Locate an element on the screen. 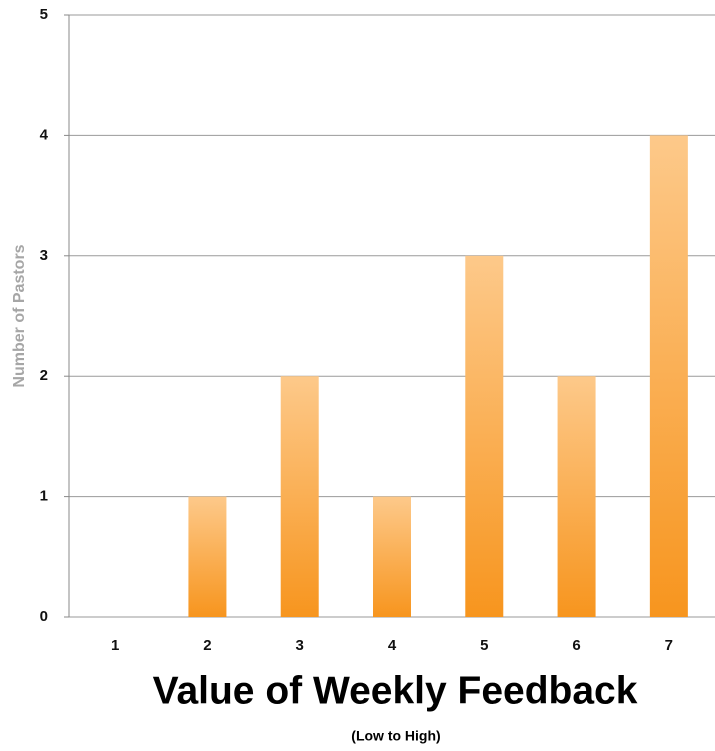  y-tick-label: 4 is located at coordinates (44, 134).